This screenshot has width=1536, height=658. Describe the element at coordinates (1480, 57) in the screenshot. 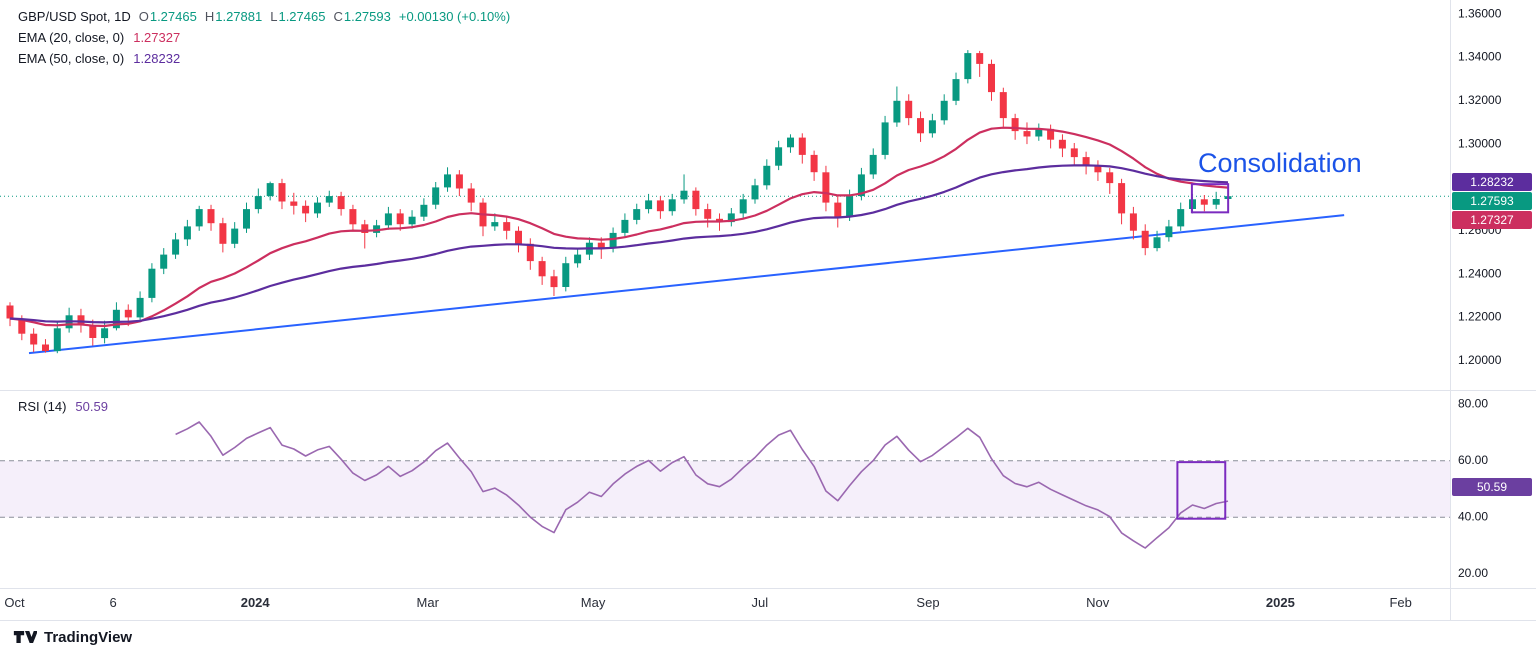

I see `price-tick-label: 1.34000` at that location.